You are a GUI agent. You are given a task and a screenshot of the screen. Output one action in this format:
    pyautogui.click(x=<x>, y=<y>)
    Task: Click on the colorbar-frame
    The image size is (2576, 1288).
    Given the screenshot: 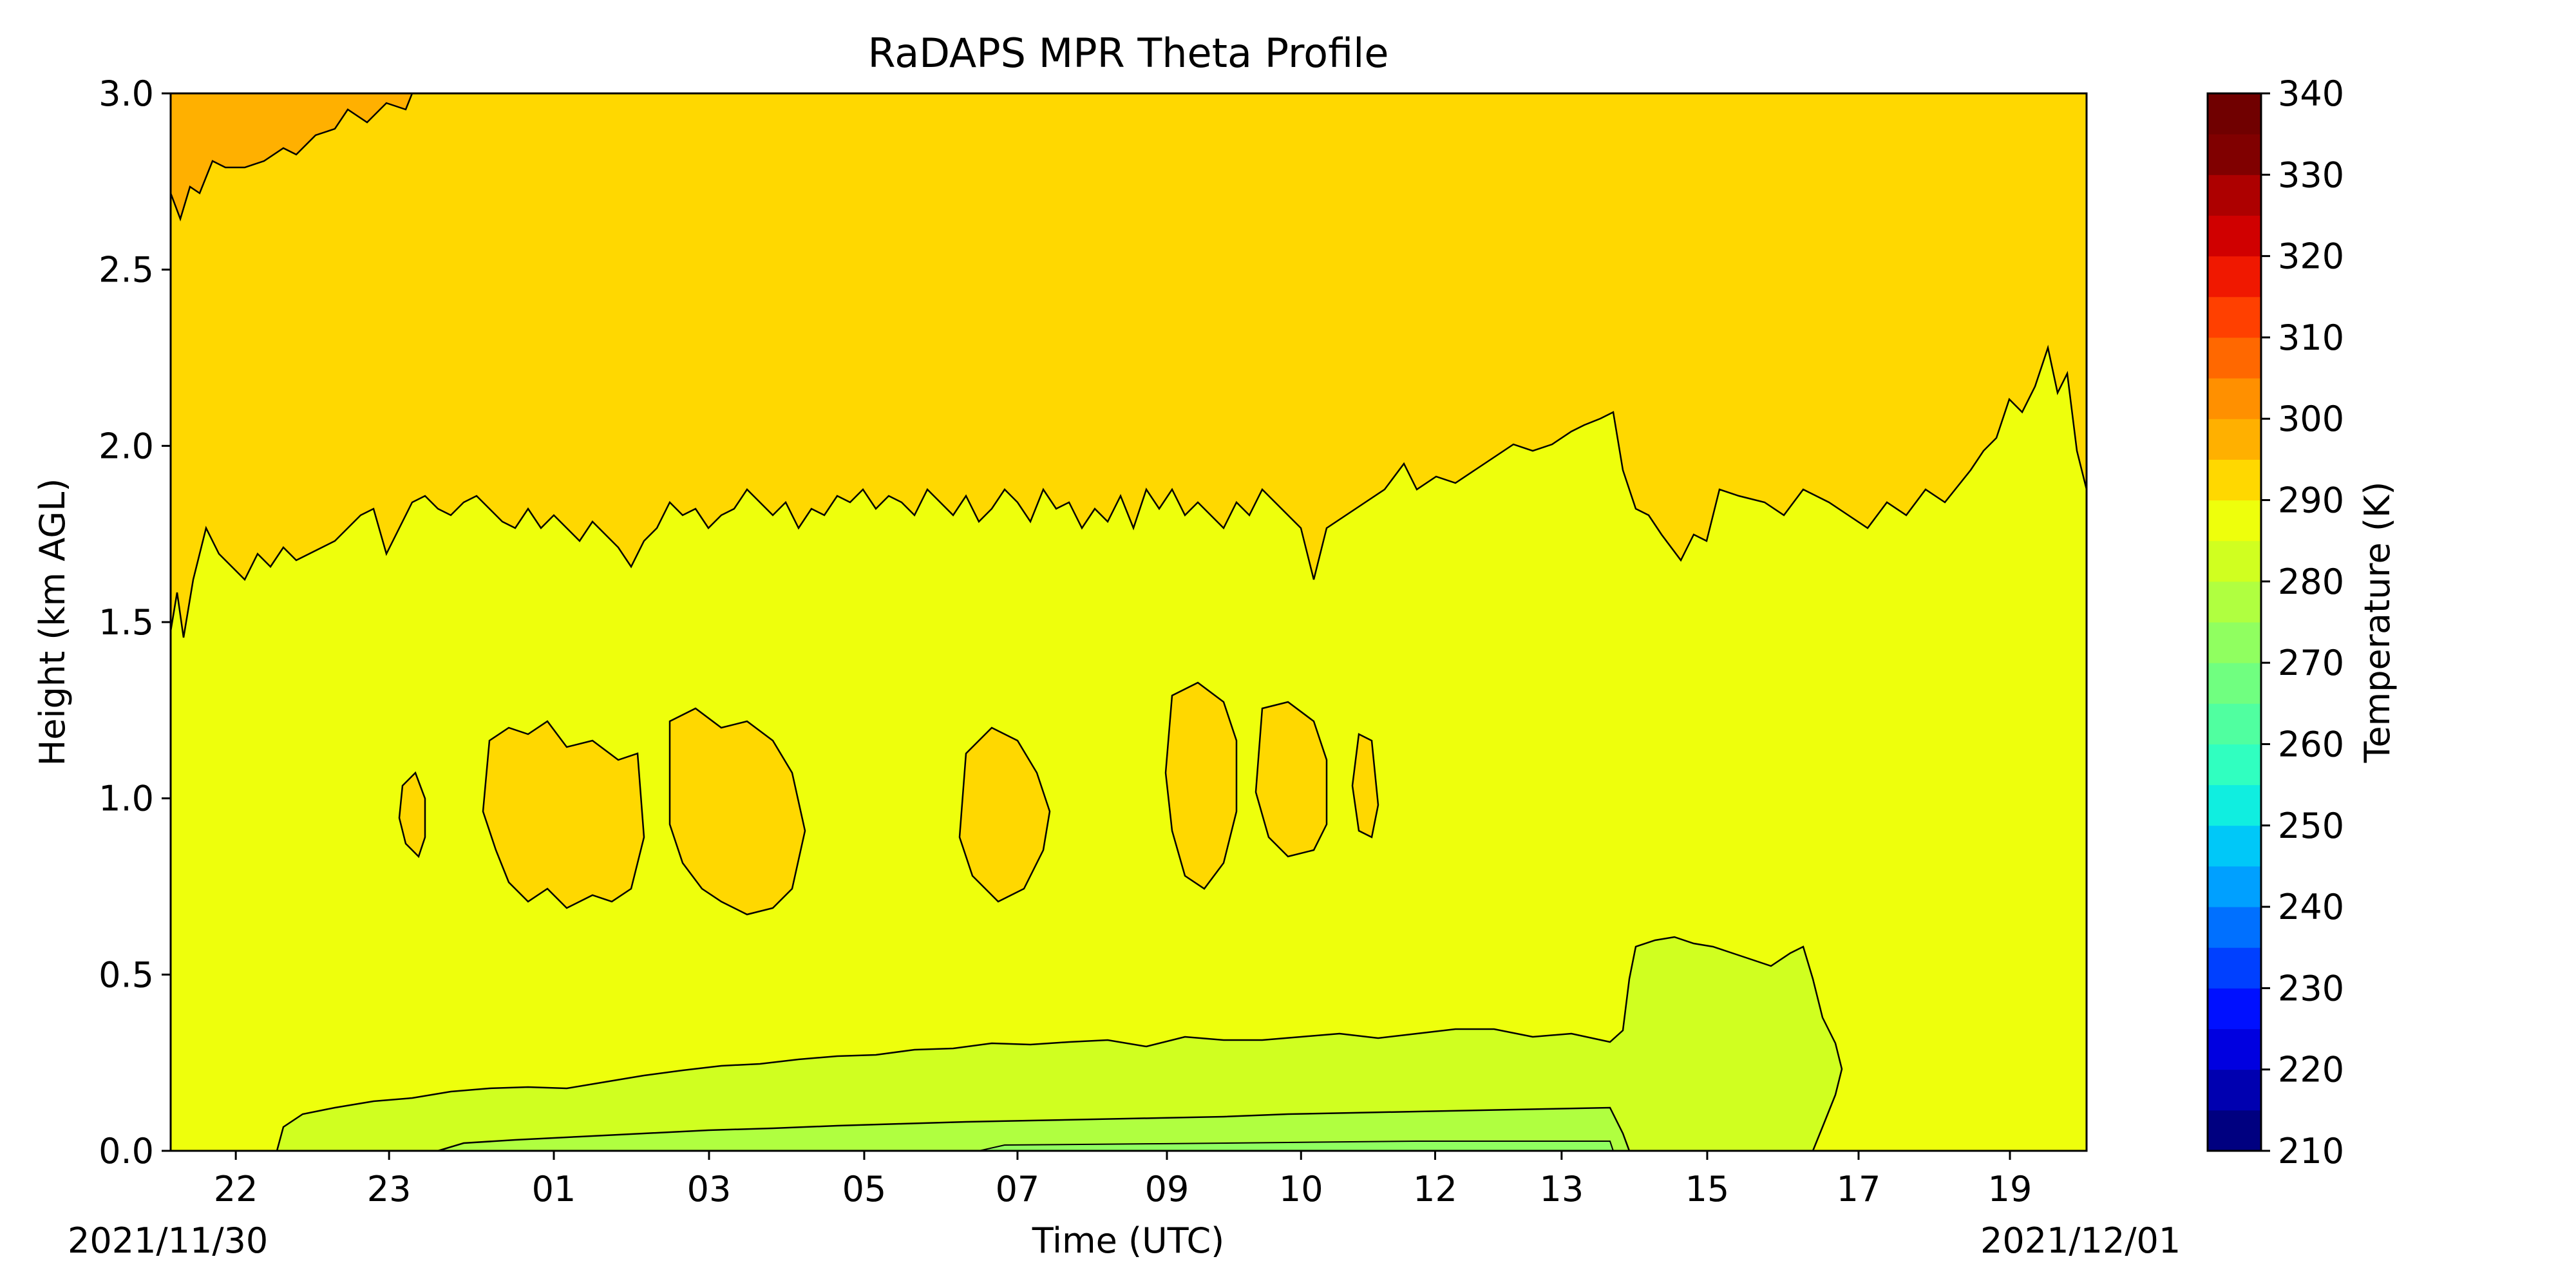 What is the action you would take?
    pyautogui.click(x=2234, y=622)
    